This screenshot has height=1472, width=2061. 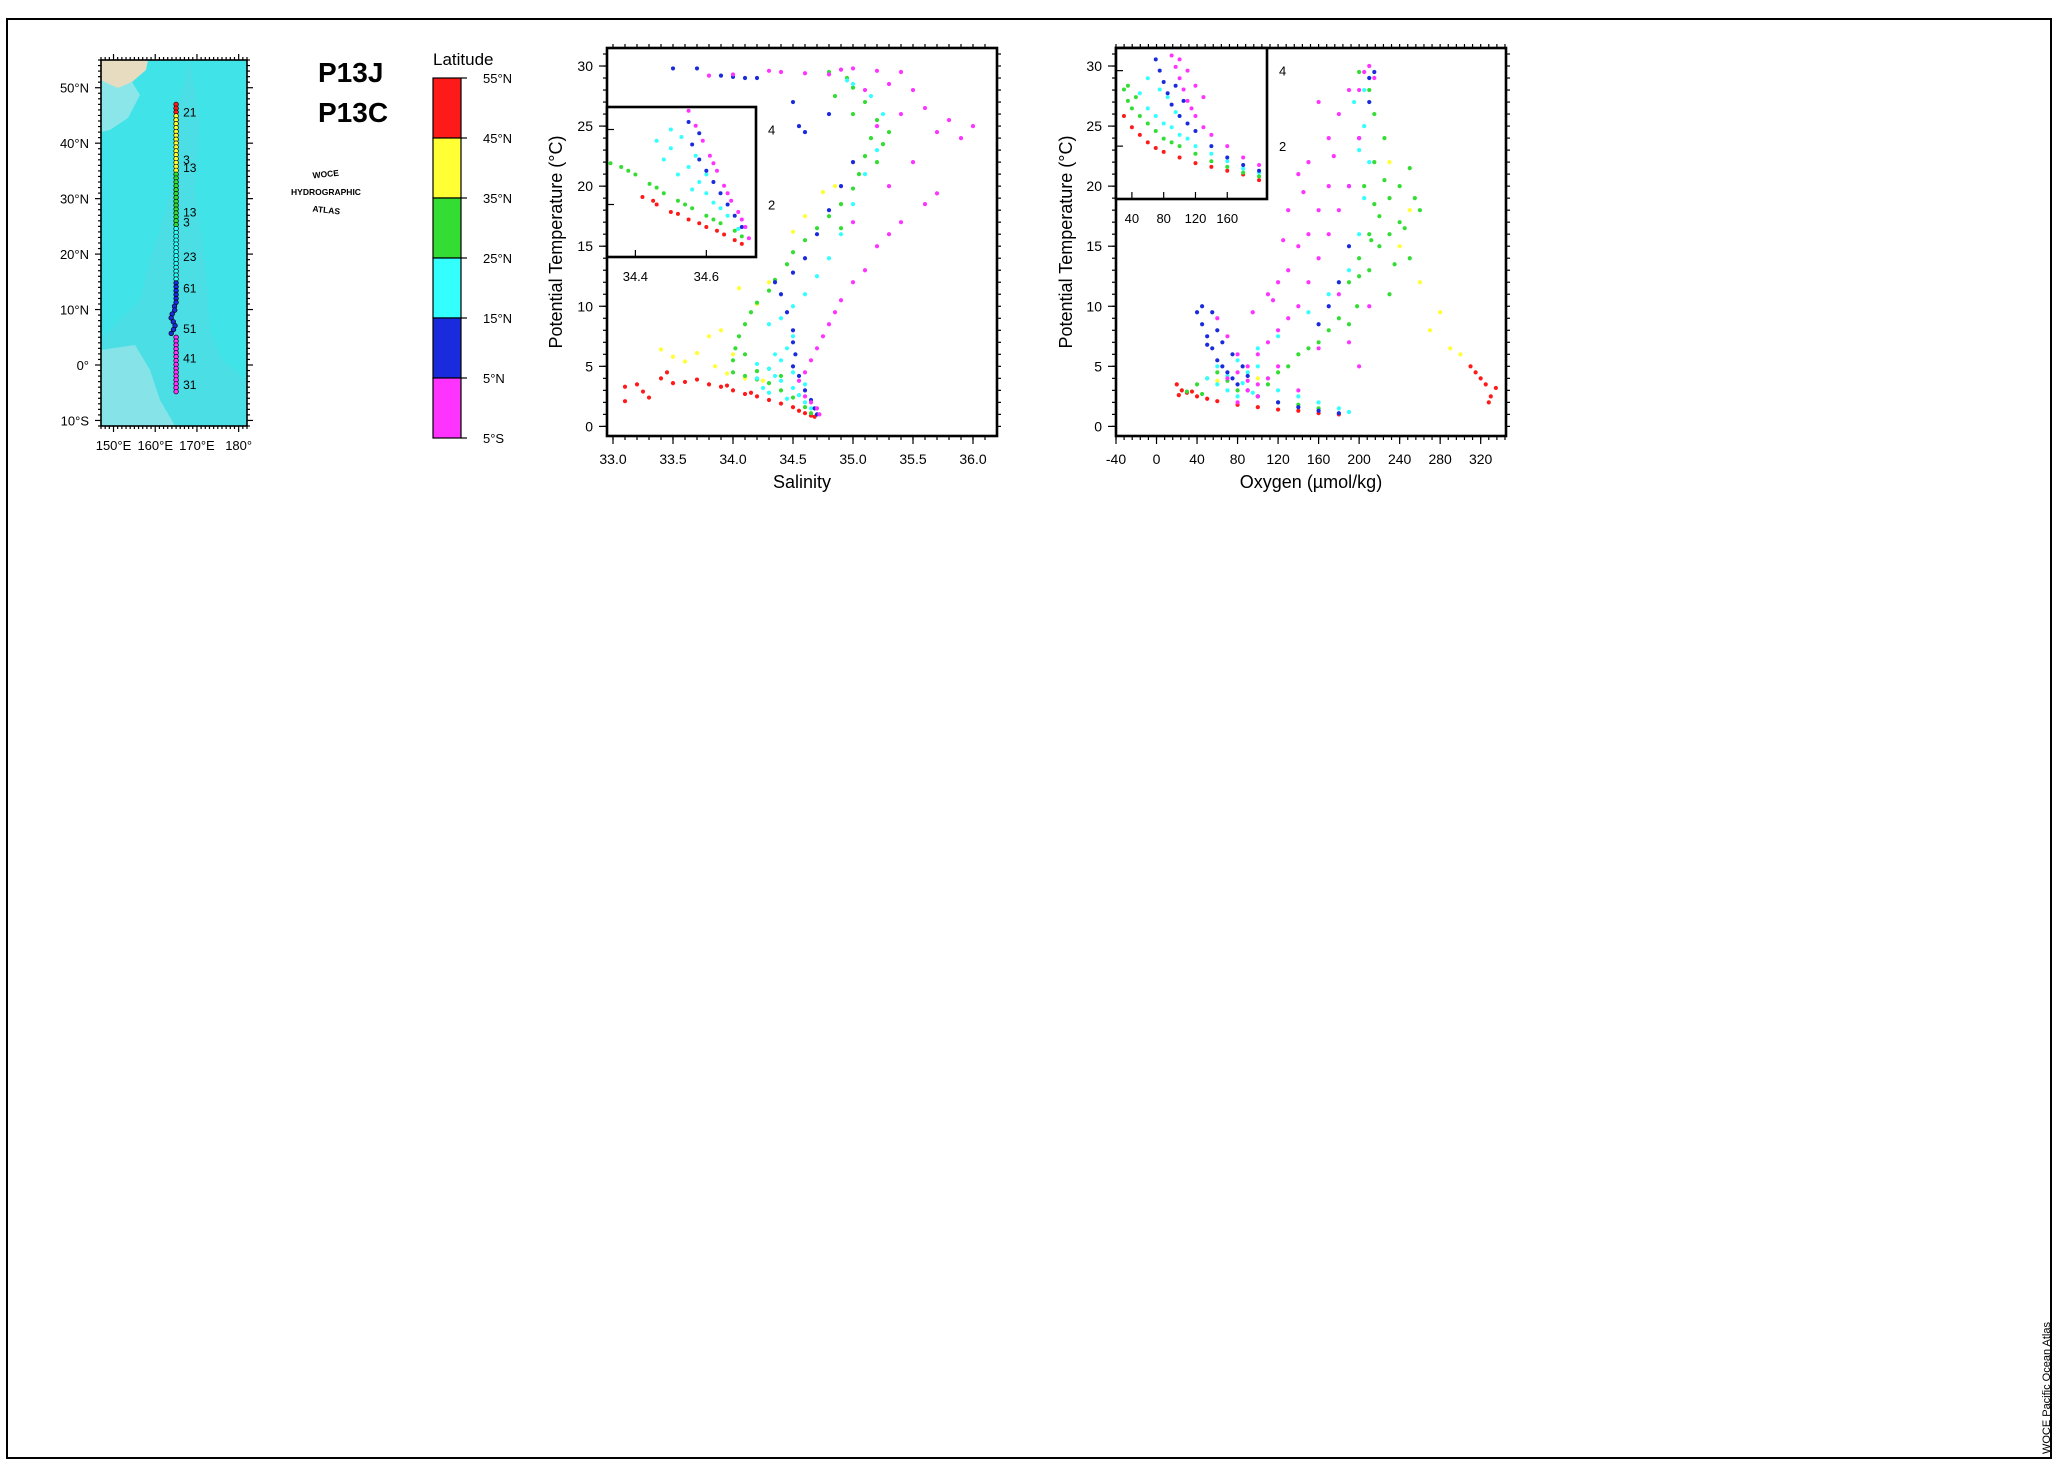 What do you see at coordinates (852, 459) in the screenshot?
I see `x-tick-label: 35.0` at bounding box center [852, 459].